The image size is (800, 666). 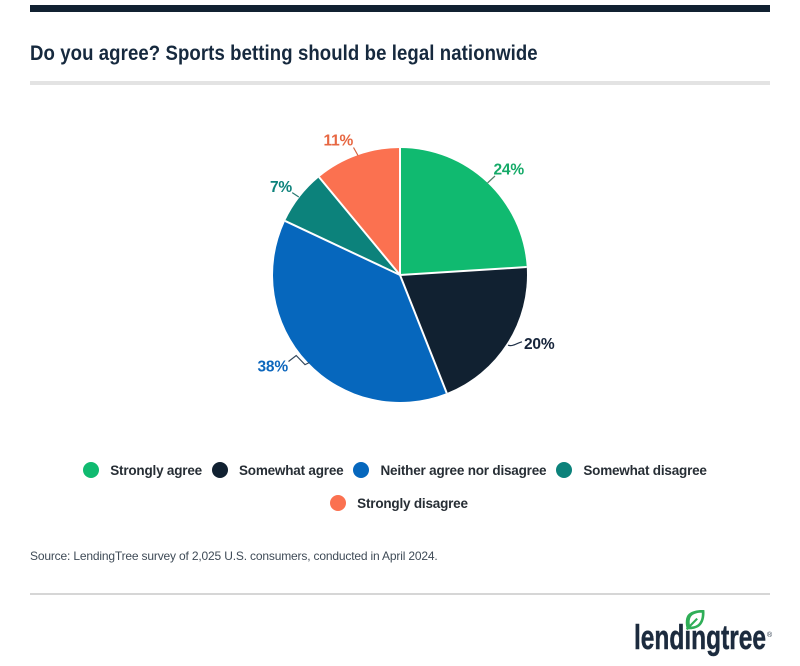 What do you see at coordinates (539, 344) in the screenshot?
I see `svg-text: 20%` at bounding box center [539, 344].